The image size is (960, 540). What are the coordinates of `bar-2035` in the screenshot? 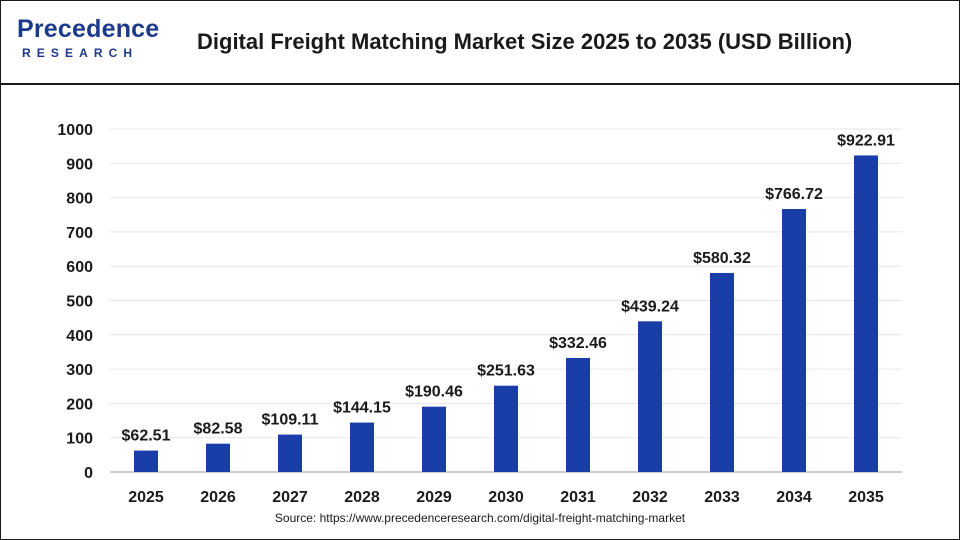 It's located at (866, 313).